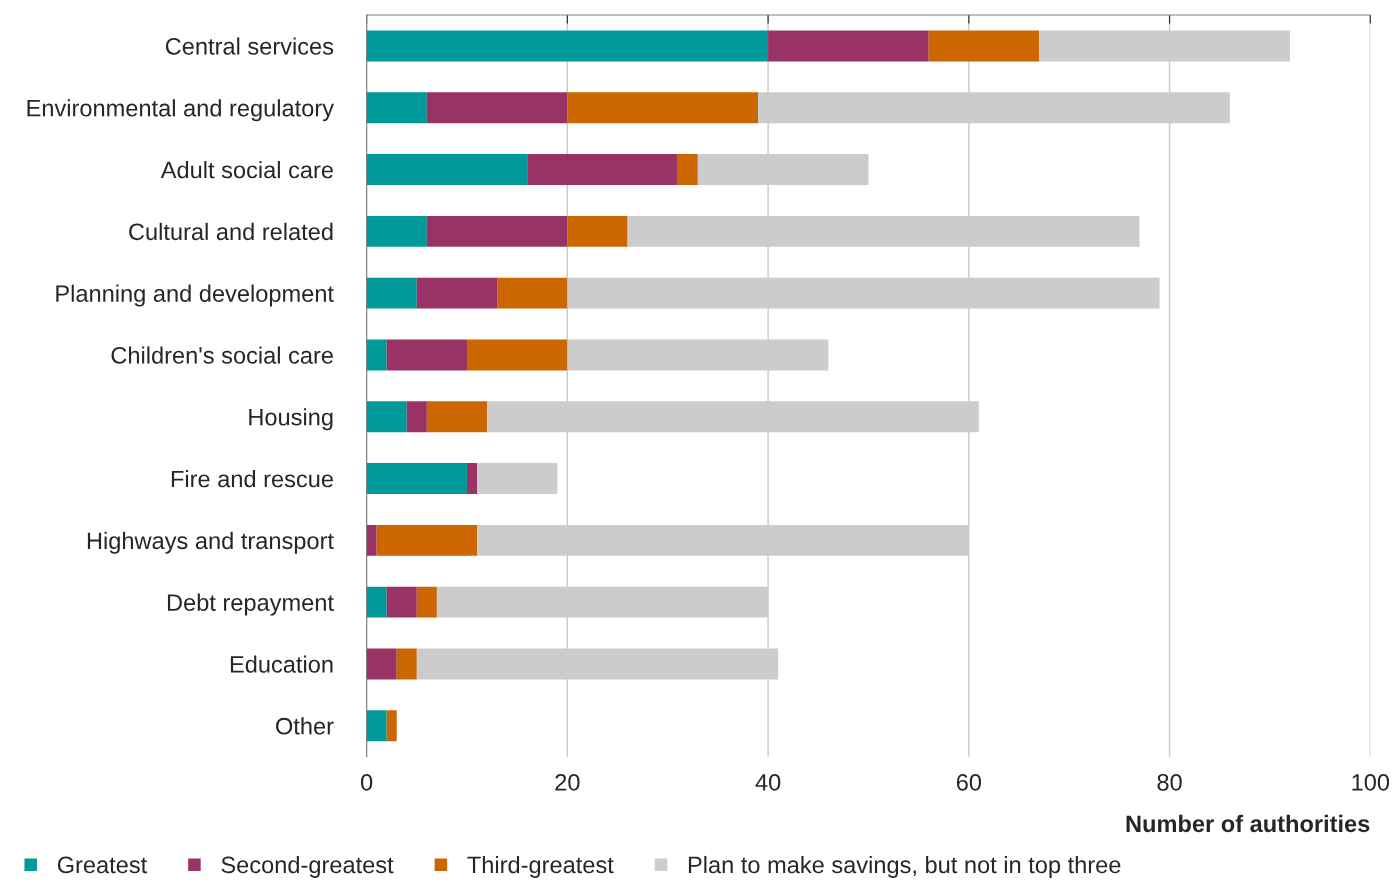  I want to click on y-tick-label: Debt repayment, so click(250, 604).